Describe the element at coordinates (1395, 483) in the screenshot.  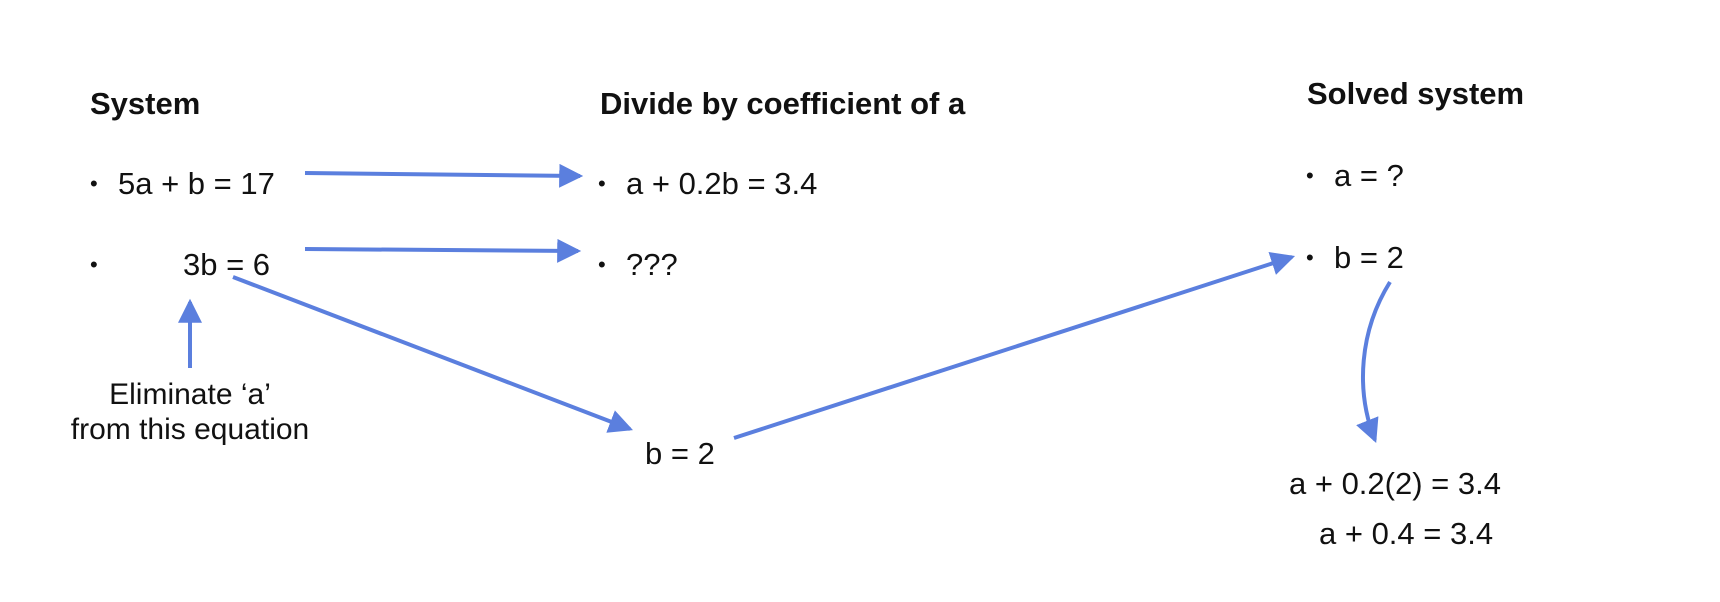
I see `substitution-step-1: a + 0.2(2) = 3.4` at that location.